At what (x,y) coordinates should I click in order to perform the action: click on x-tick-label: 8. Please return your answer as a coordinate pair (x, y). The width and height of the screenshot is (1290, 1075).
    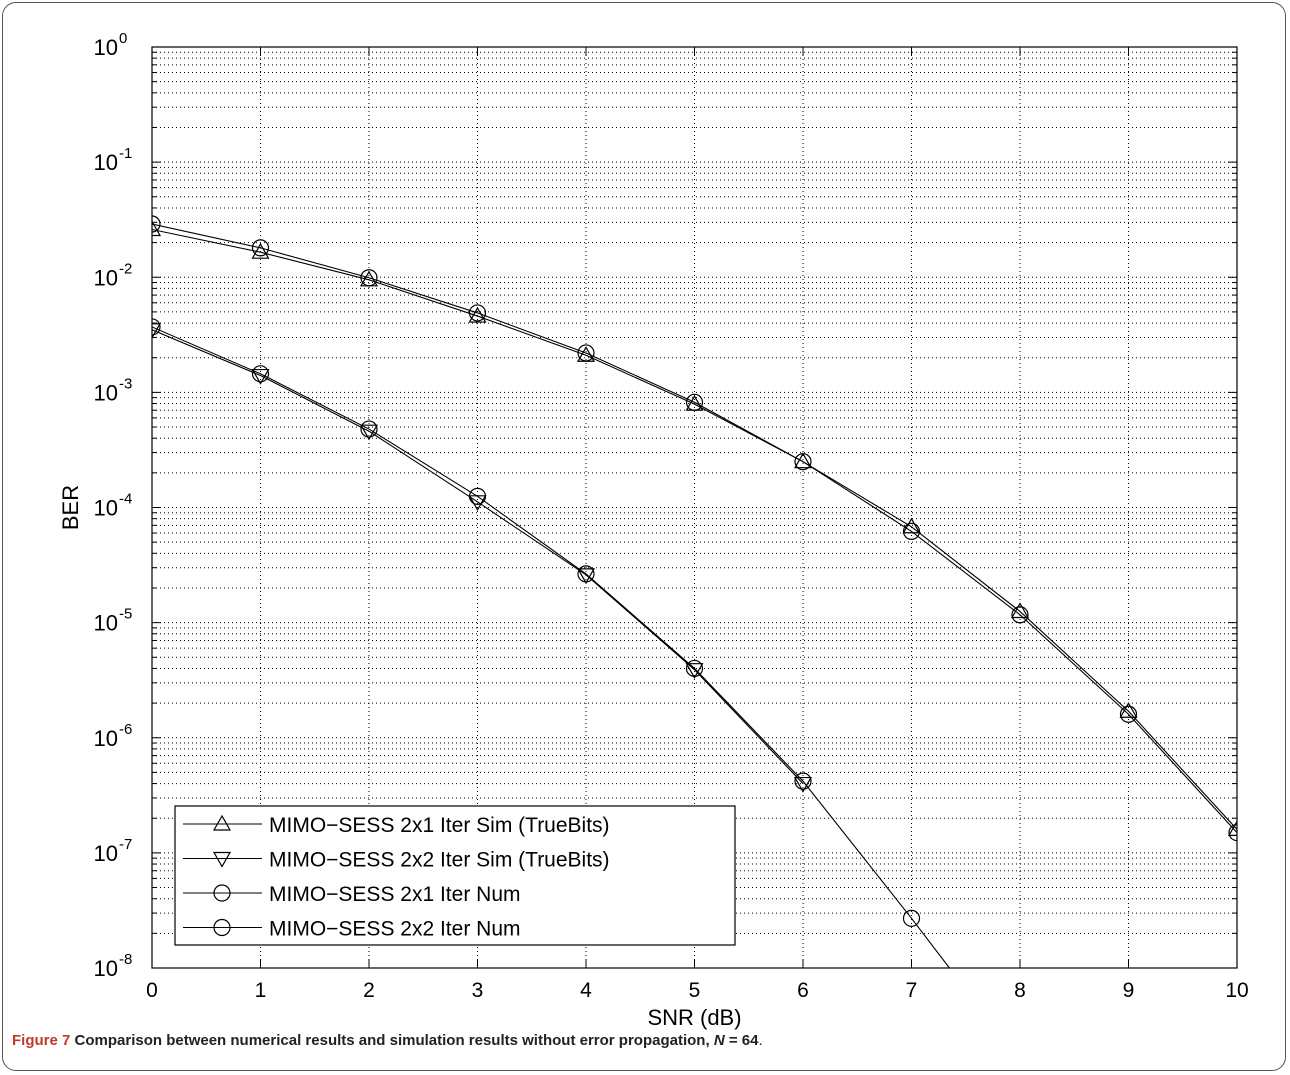
    Looking at the image, I should click on (1020, 990).